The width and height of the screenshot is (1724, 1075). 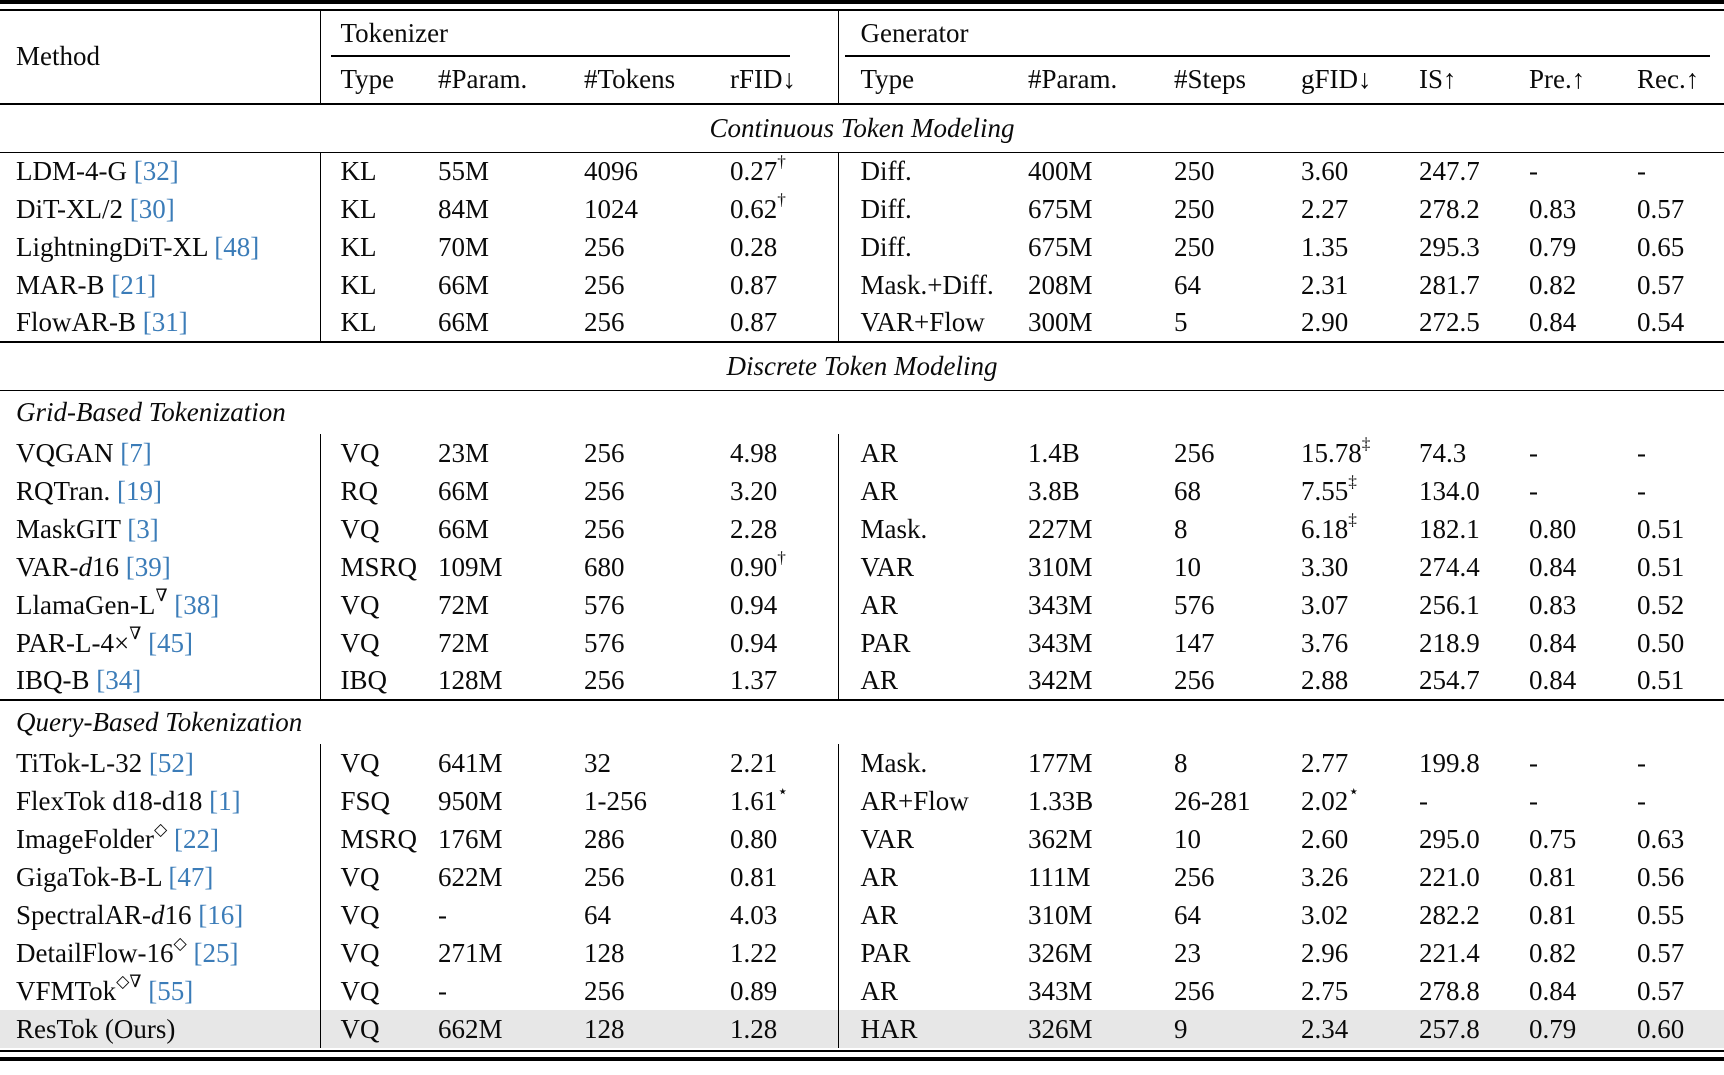 I want to click on cell-gfid: 3.02, so click(x=1325, y=914).